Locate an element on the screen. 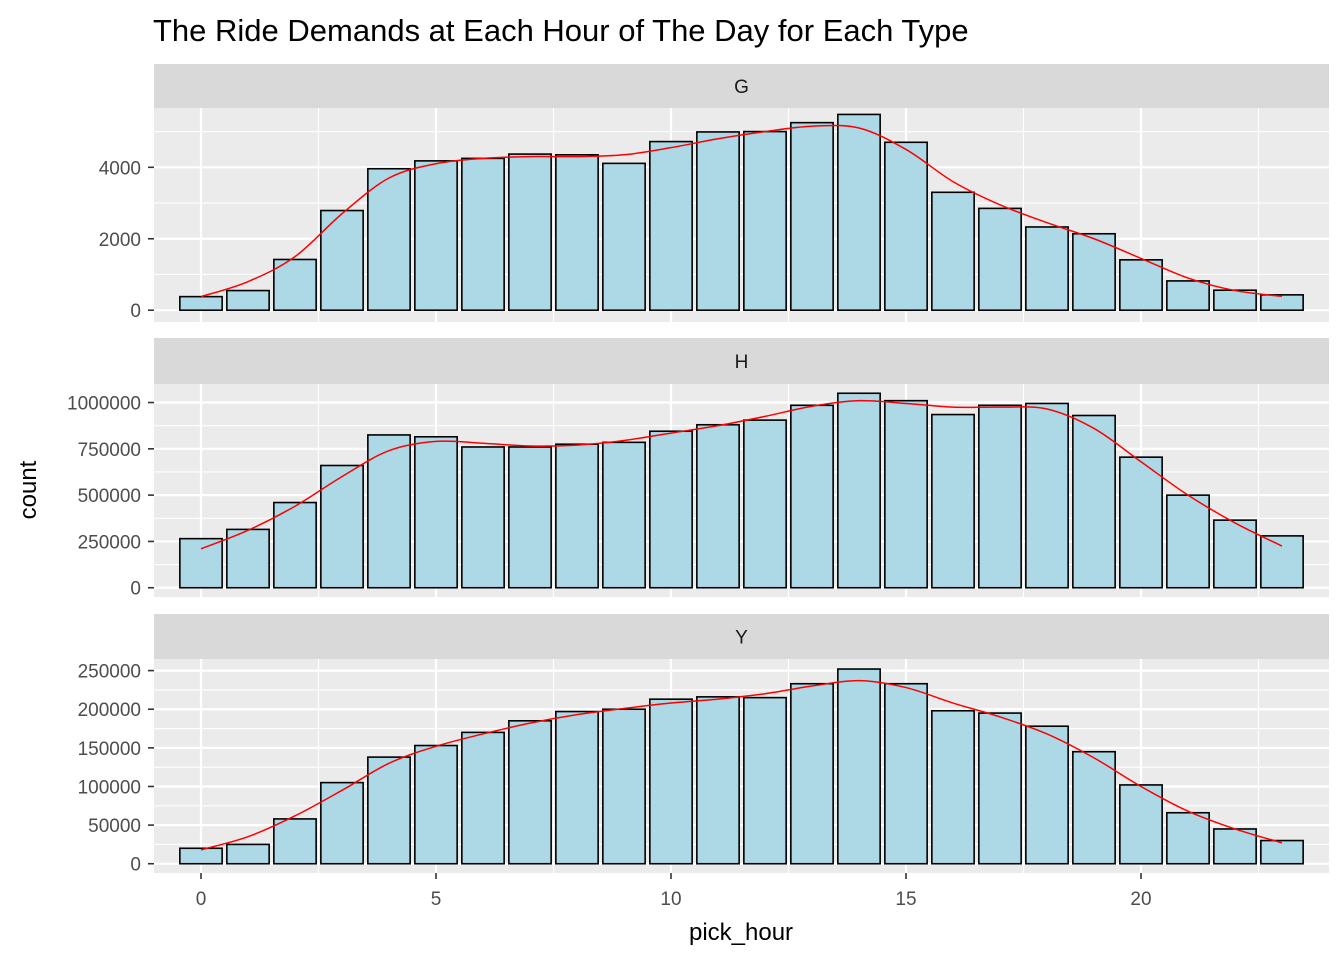 The height and width of the screenshot is (960, 1344). x-tick-label: 20 is located at coordinates (1140, 899).